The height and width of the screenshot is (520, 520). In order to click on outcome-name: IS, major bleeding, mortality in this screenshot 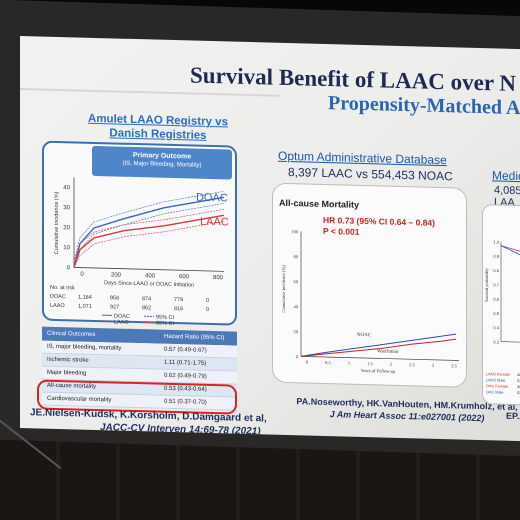, I will do `click(84, 347)`.